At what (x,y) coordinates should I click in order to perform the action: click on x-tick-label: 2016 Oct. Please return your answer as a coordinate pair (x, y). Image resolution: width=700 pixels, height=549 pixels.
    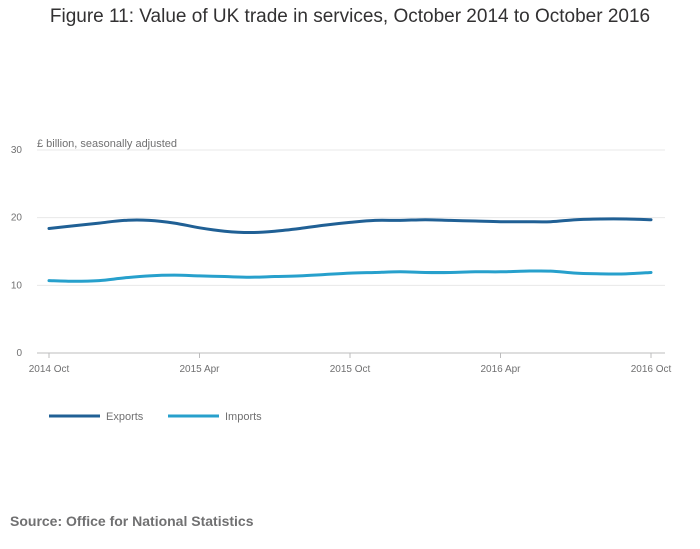
    Looking at the image, I should click on (651, 369).